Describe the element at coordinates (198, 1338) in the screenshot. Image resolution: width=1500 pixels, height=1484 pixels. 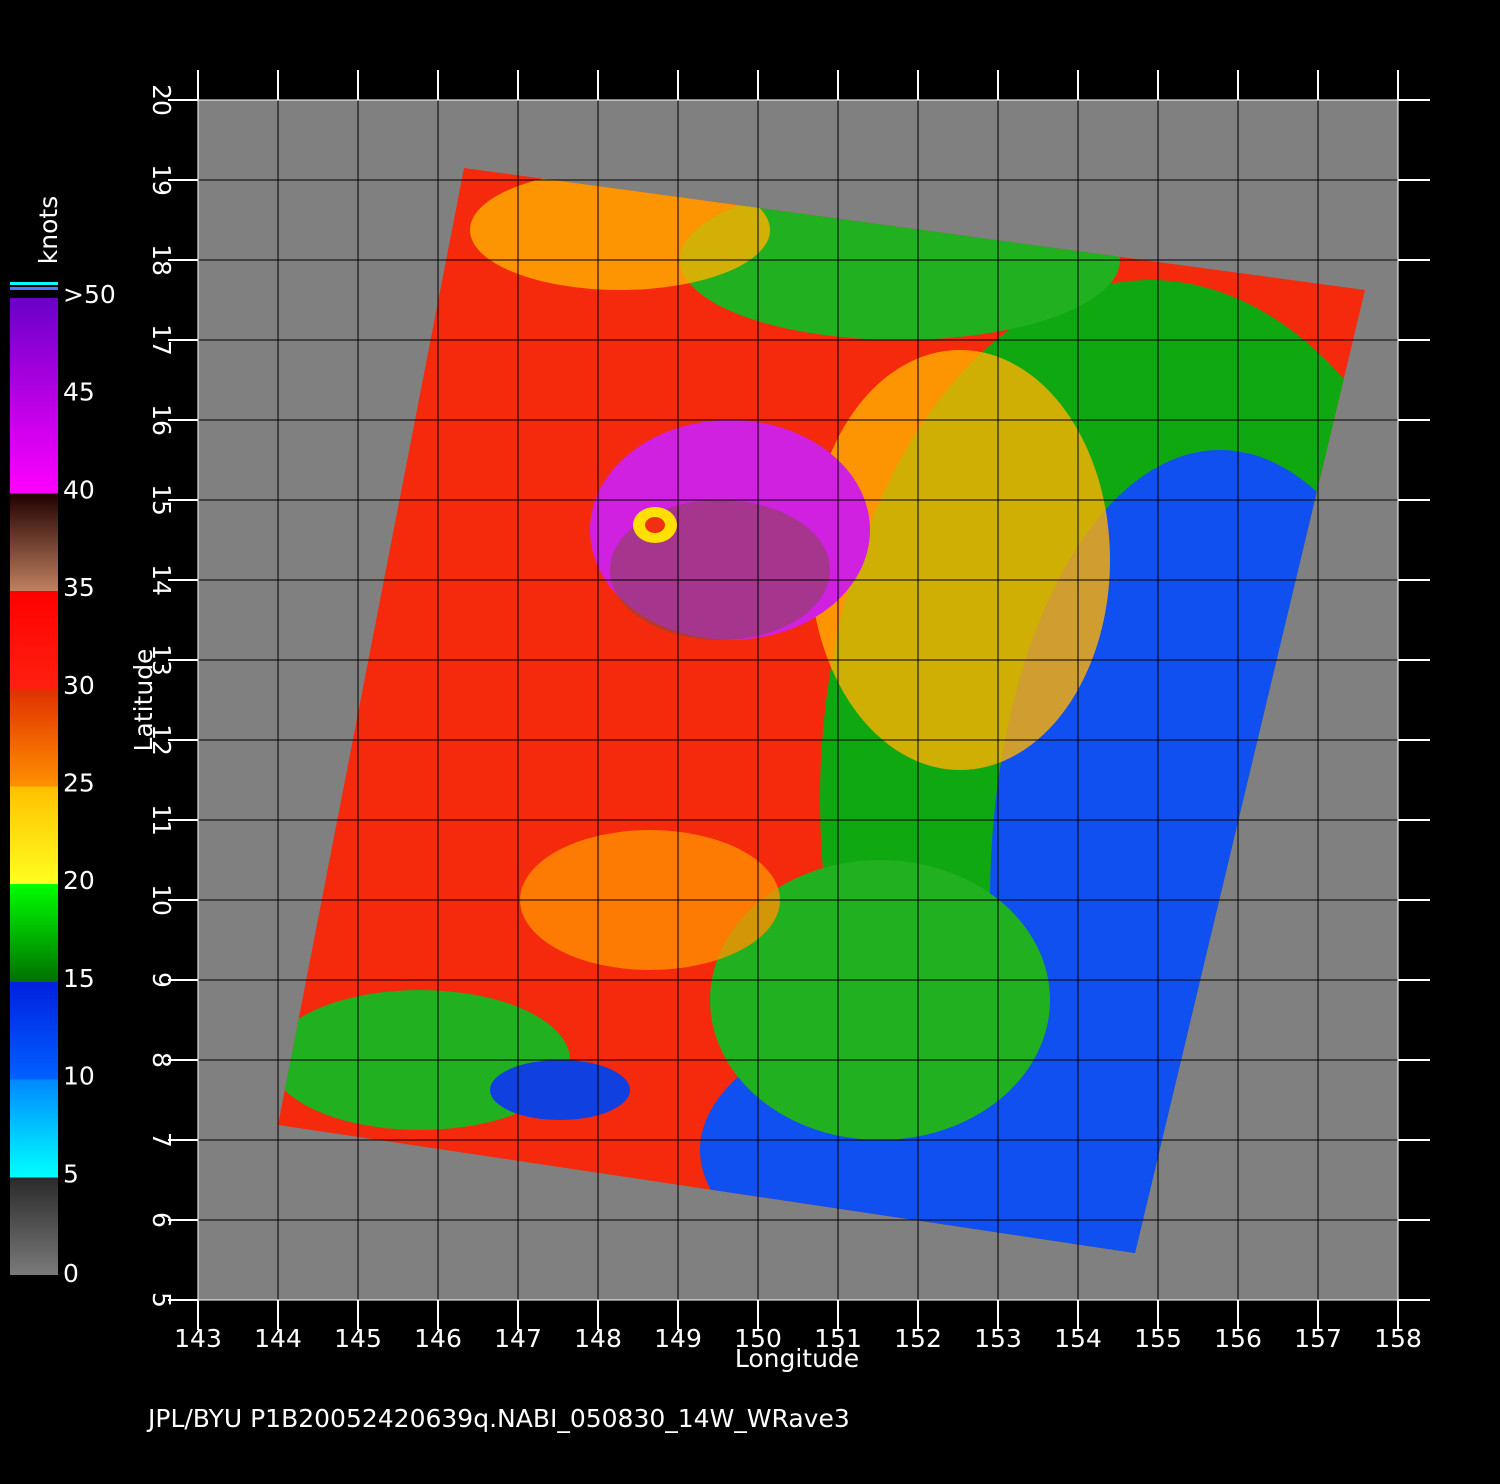
I see `x-tick-label: 143` at that location.